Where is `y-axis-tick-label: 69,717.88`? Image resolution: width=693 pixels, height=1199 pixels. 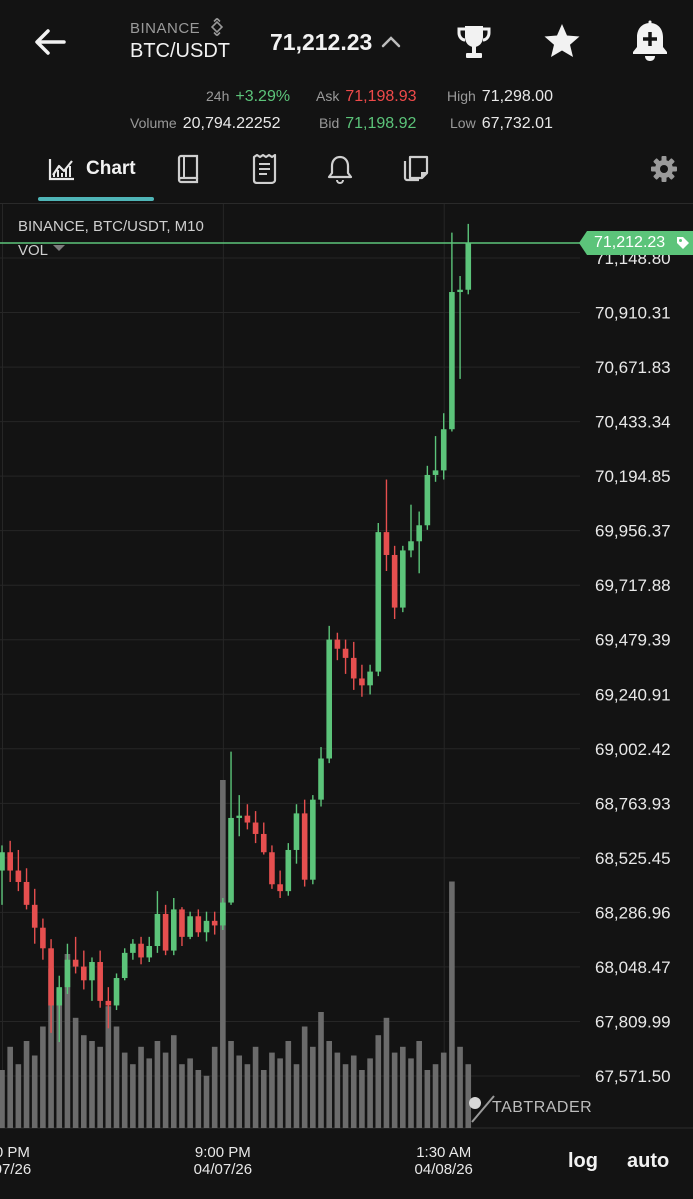 y-axis-tick-label: 69,717.88 is located at coordinates (633, 585).